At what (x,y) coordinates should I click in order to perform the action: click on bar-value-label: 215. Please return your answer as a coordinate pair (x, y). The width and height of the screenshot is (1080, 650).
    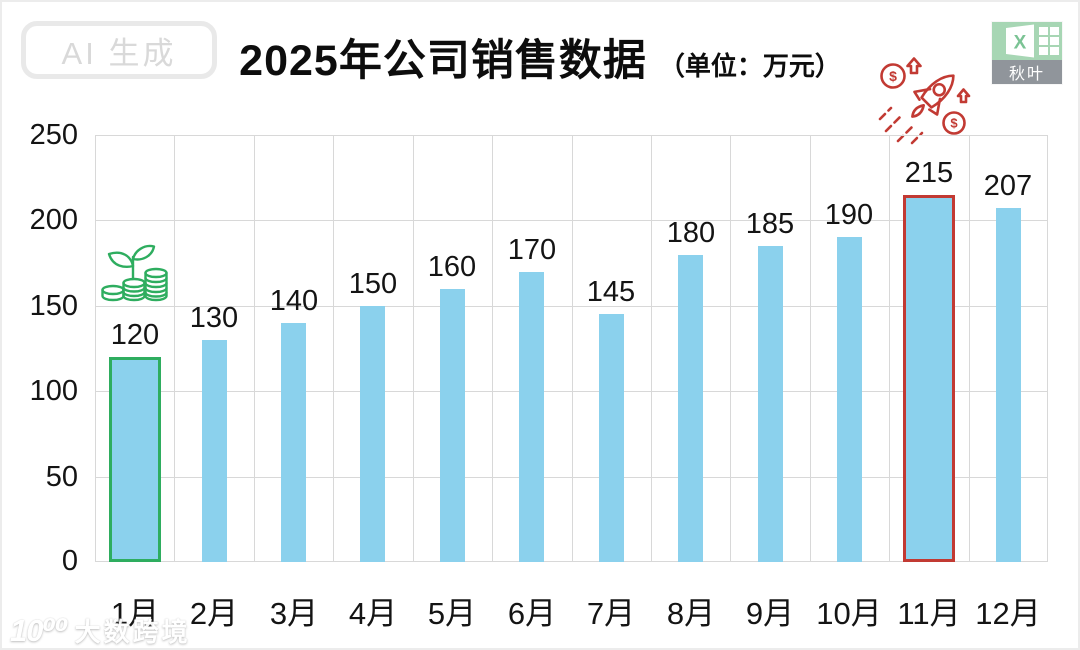
    Looking at the image, I should click on (929, 173).